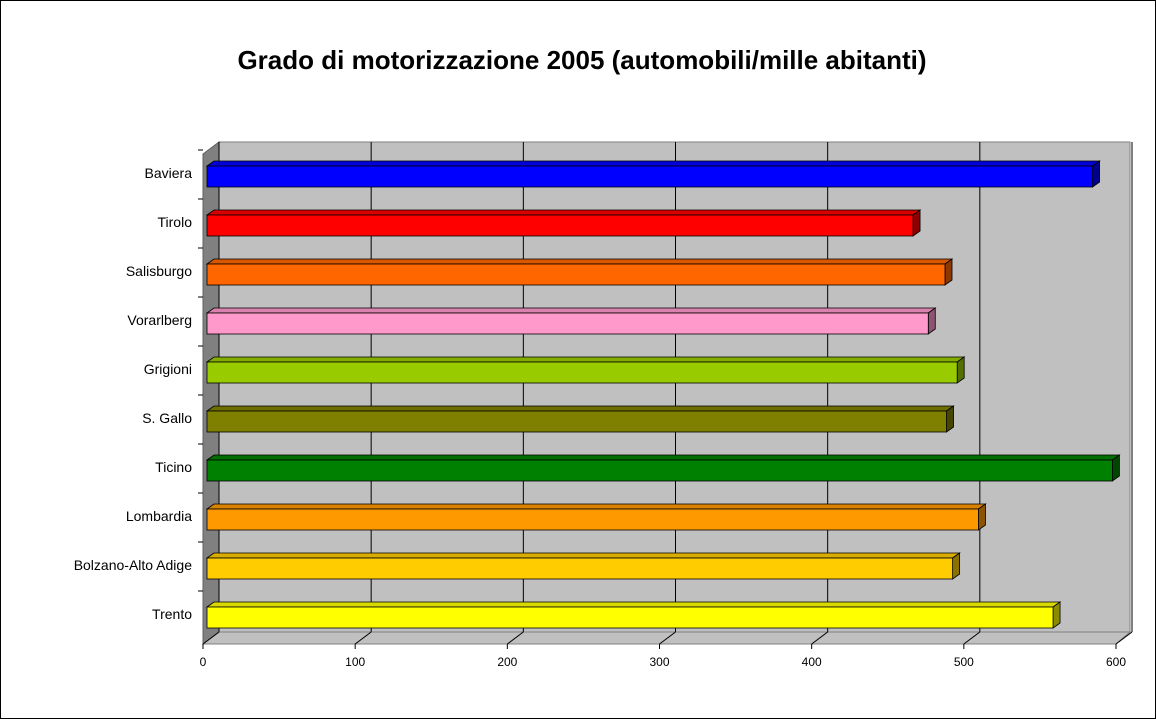 This screenshot has height=719, width=1156. I want to click on y-tick-label: Vorarlberg, so click(159, 320).